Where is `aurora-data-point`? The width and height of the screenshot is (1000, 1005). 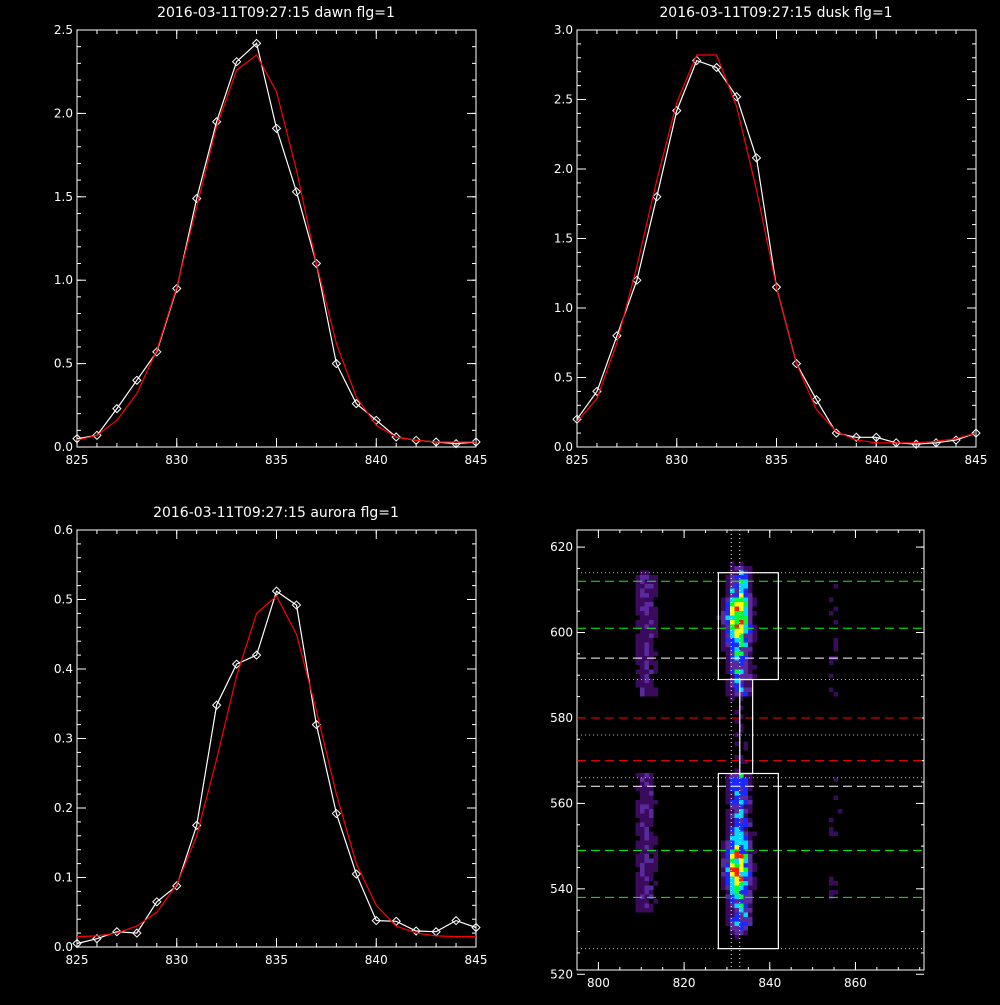 aurora-data-point is located at coordinates (97, 938).